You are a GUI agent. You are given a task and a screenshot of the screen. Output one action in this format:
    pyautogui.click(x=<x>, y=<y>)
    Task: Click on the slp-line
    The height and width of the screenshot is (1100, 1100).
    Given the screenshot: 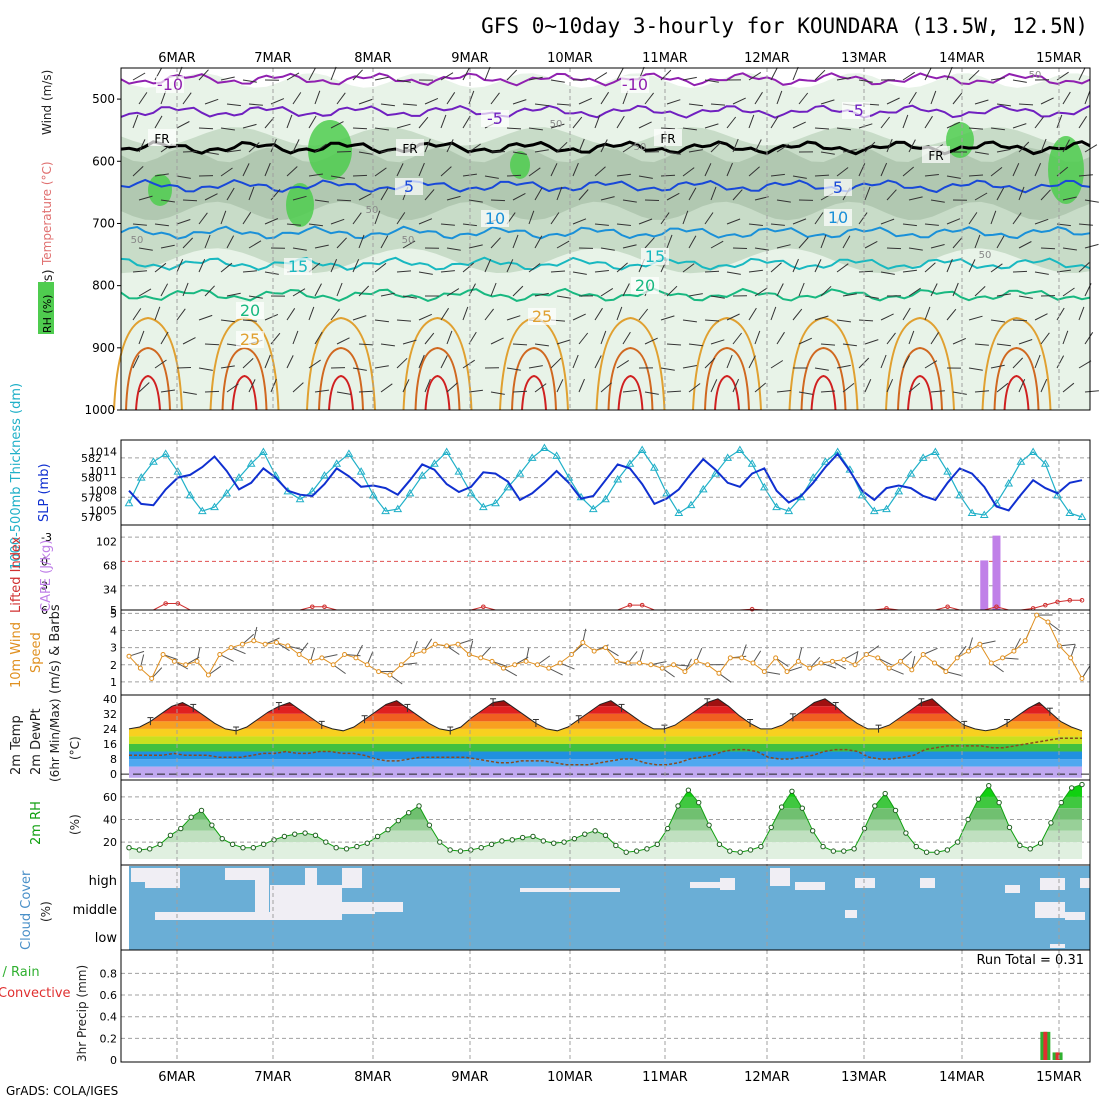 What is the action you would take?
    pyautogui.click(x=605, y=482)
    